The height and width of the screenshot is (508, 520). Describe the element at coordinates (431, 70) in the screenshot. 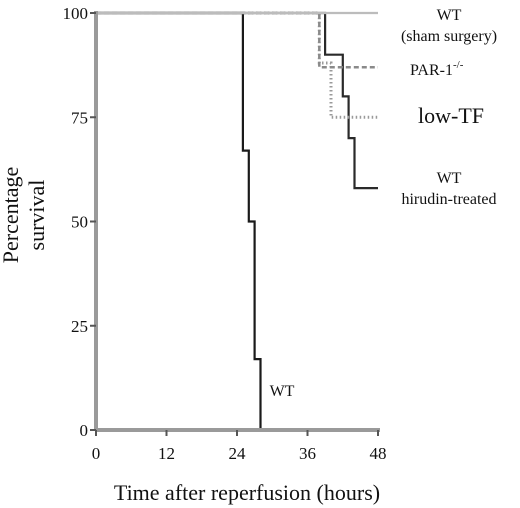

I see `series-label-par-1-base: PAR-1` at that location.